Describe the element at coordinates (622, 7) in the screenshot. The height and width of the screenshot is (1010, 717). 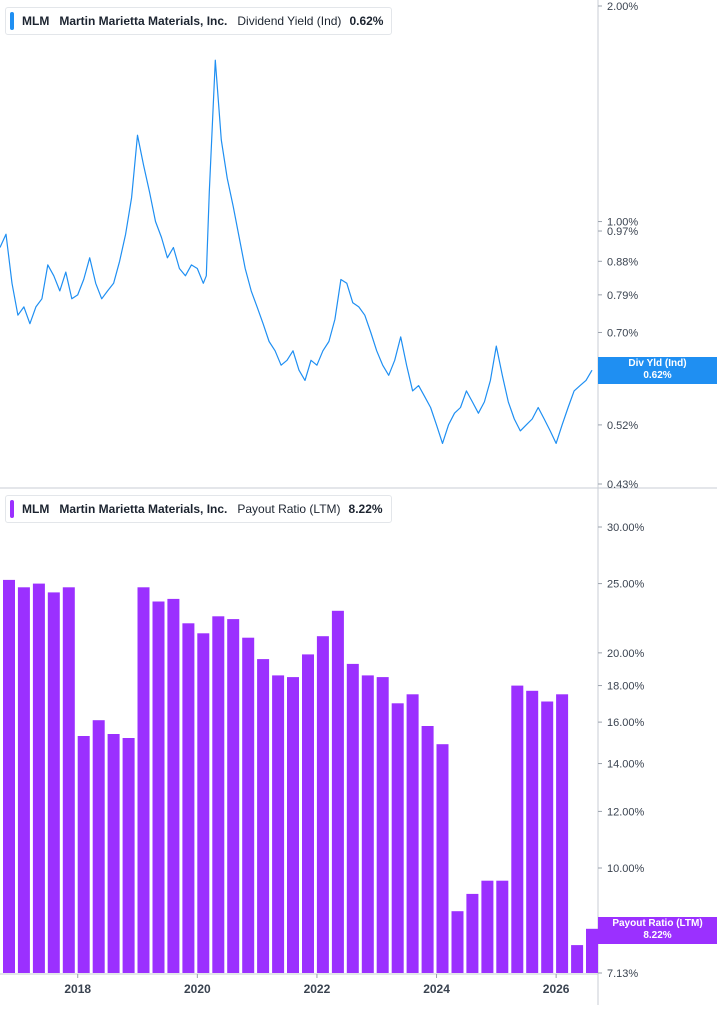
I see `yield-y-tick-label: 2.00%` at that location.